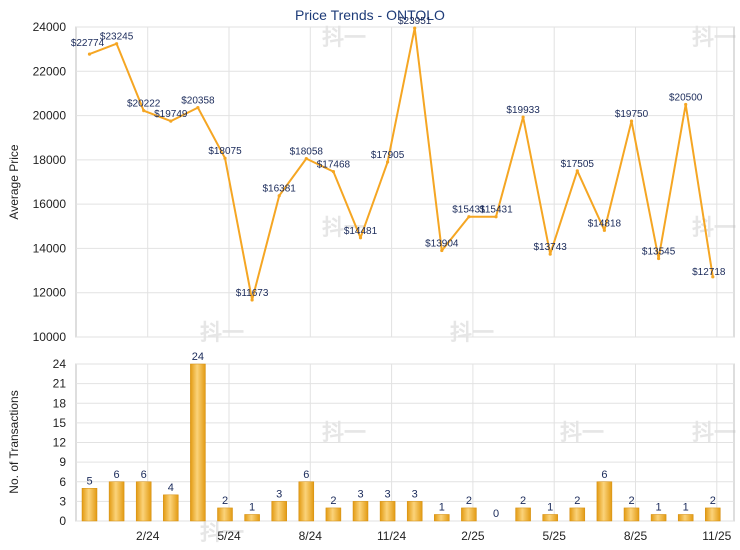 This screenshot has height=550, width=740. I want to click on price-data-label: $19933, so click(523, 110).